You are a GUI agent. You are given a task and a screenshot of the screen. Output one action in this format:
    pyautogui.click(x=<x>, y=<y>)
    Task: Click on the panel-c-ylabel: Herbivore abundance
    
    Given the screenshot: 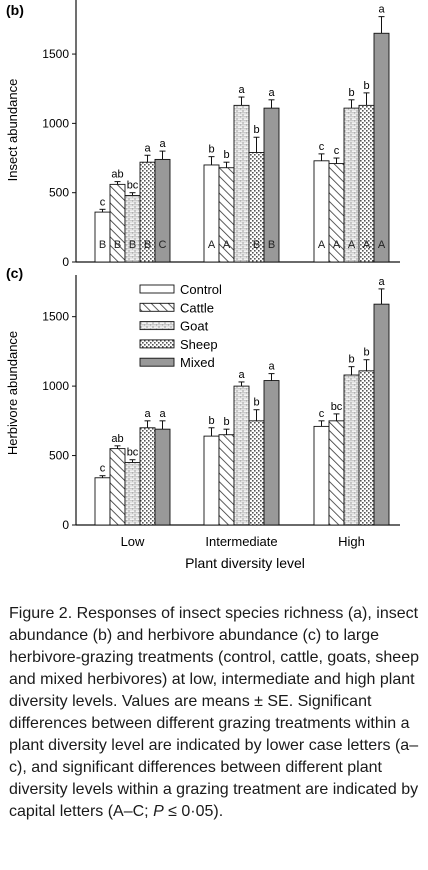 What is the action you would take?
    pyautogui.click(x=12, y=393)
    